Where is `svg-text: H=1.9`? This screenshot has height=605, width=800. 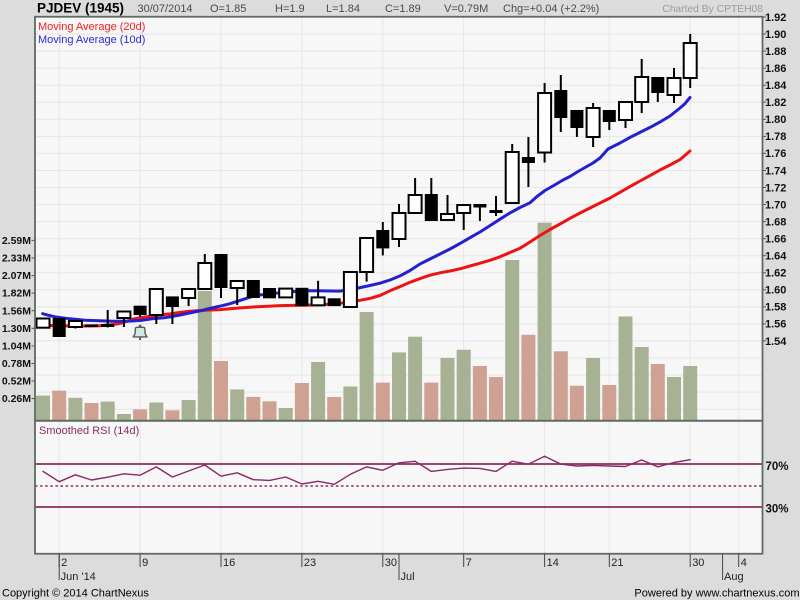
svg-text: H=1.9 is located at coordinates (290, 9).